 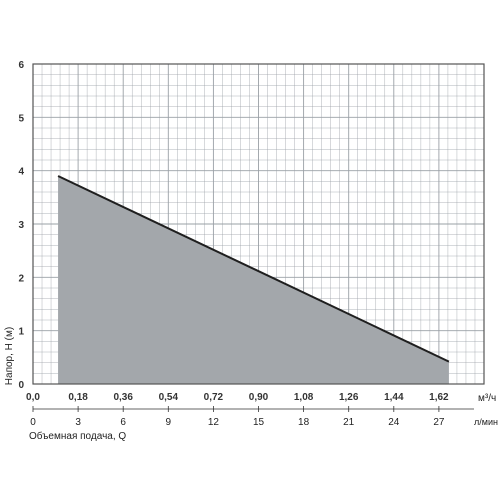 I want to click on y-tick-label: 4, so click(x=21, y=172).